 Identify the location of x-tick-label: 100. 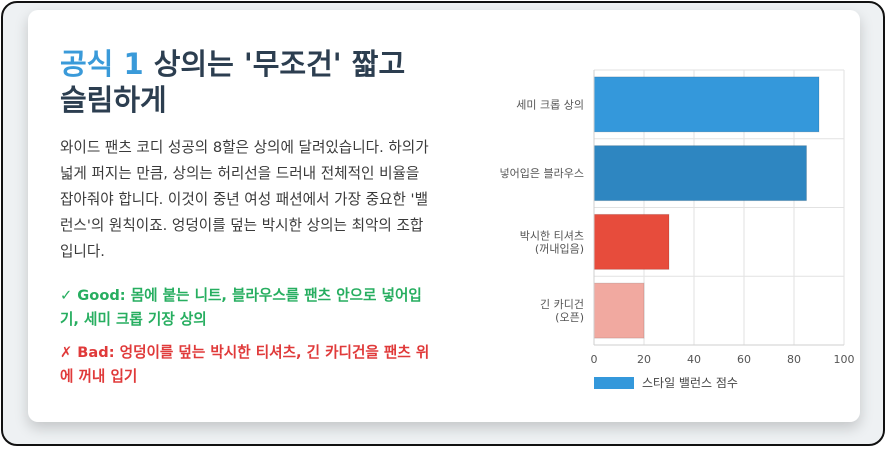
(844, 359).